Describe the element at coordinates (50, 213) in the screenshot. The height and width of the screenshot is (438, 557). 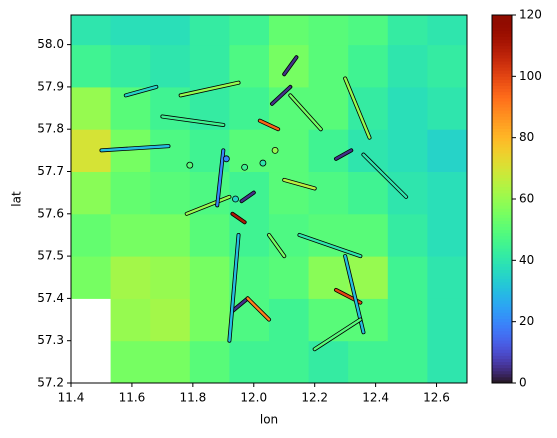
I see `y-tick-label: 57.6` at that location.